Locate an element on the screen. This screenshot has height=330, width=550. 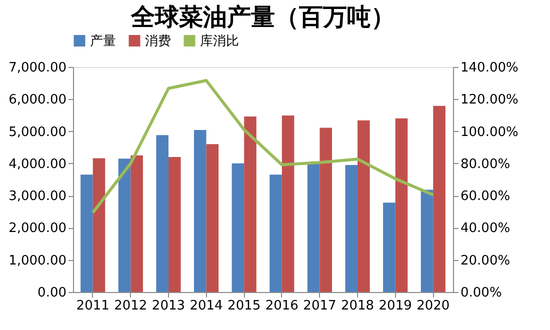
x-tick-label: 2017 is located at coordinates (319, 306).